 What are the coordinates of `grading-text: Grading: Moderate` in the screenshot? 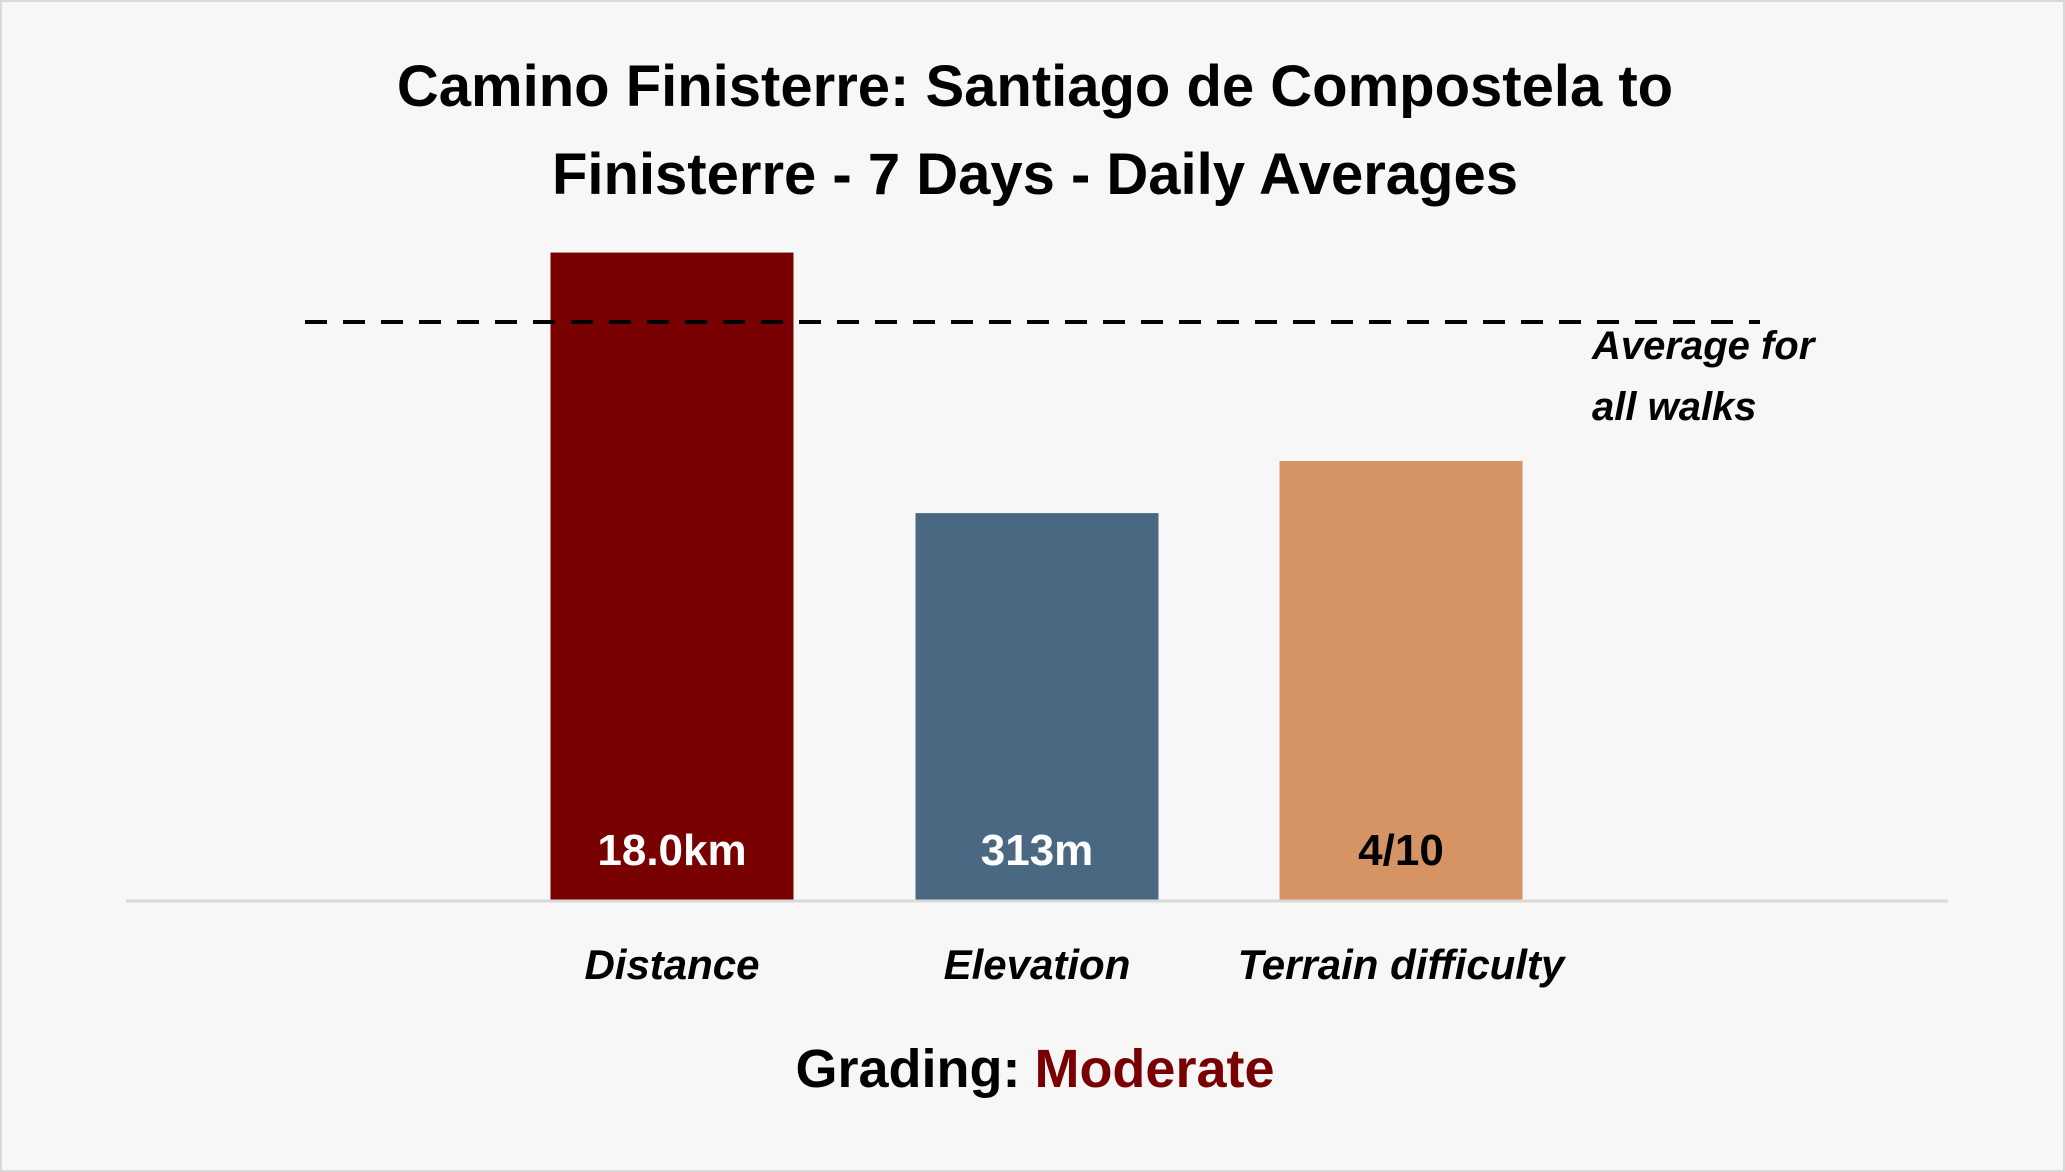 It's located at (1034, 1069).